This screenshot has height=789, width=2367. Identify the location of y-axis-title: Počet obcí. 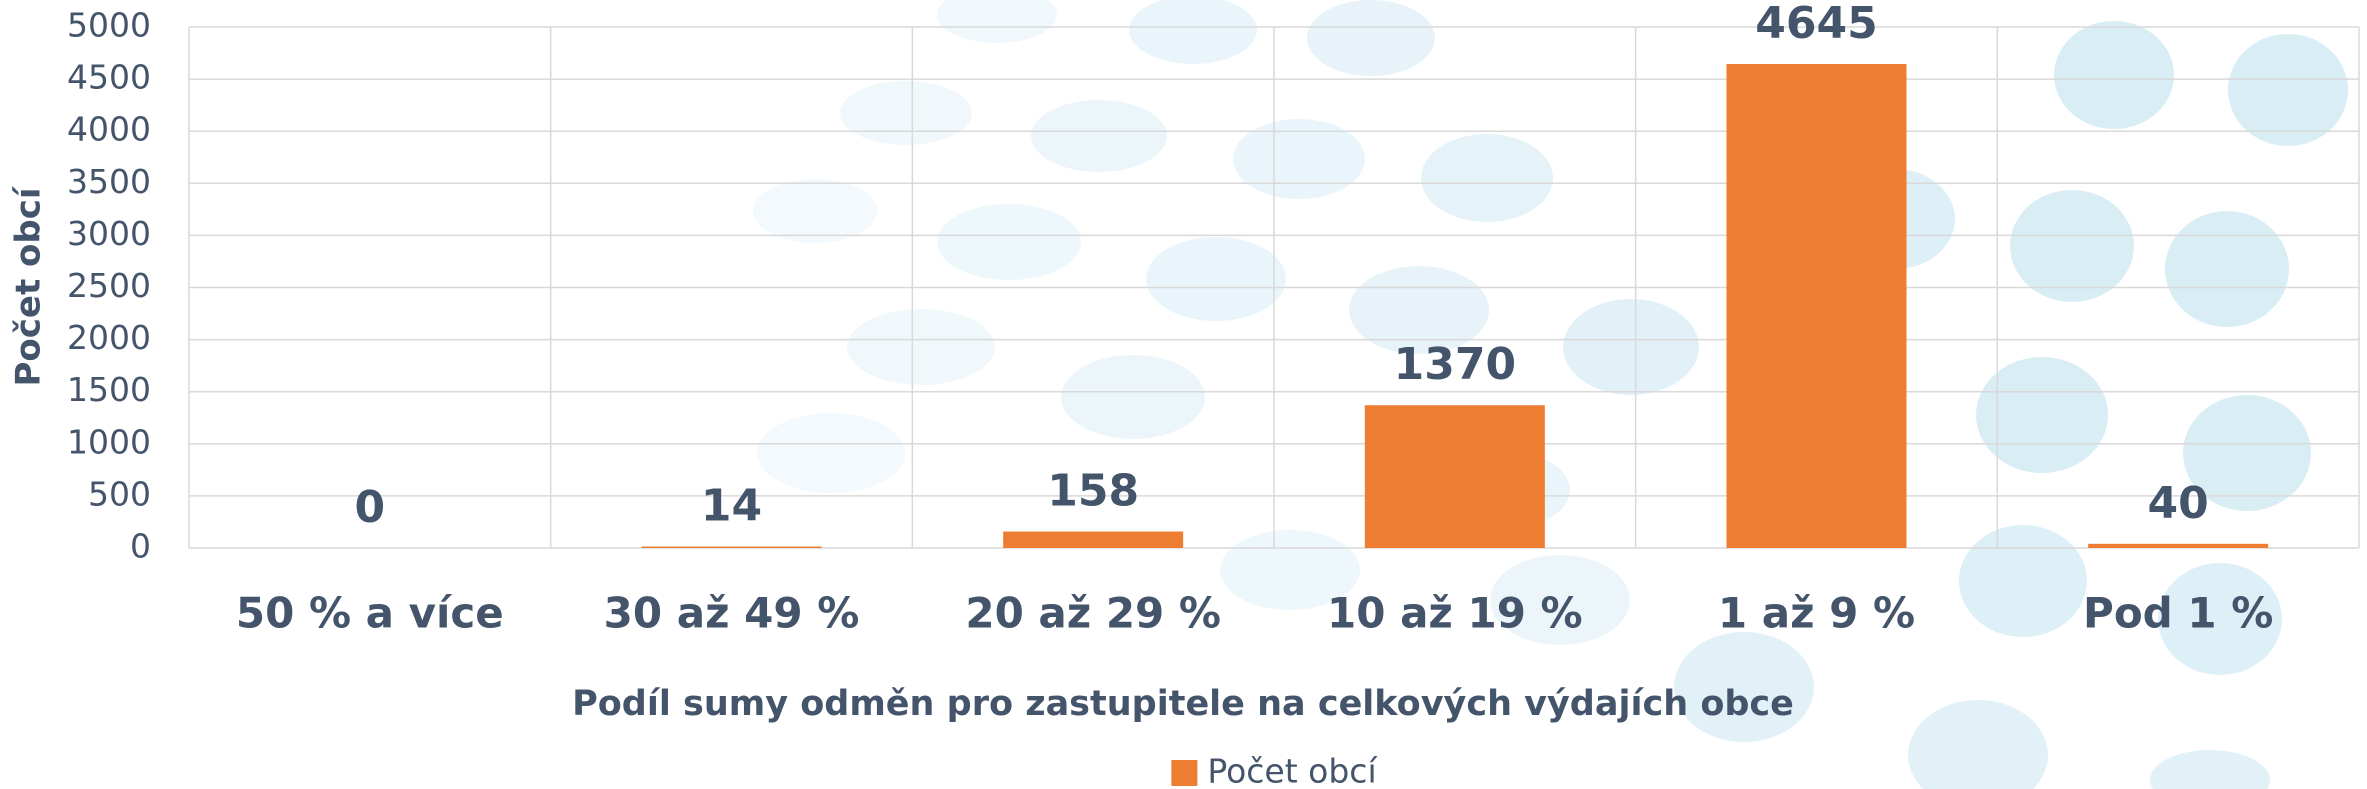
(29, 285).